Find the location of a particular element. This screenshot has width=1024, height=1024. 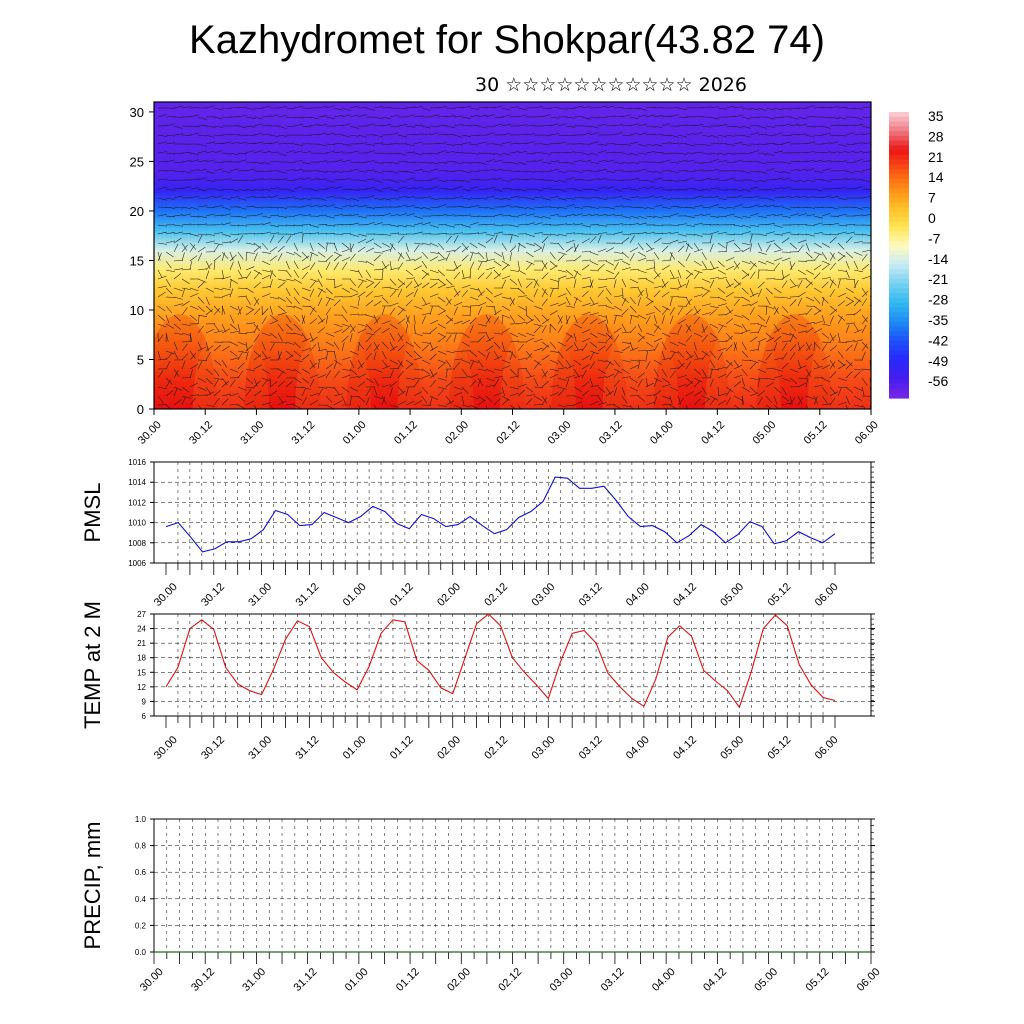

y-tick-label: 10 is located at coordinates (137, 310).